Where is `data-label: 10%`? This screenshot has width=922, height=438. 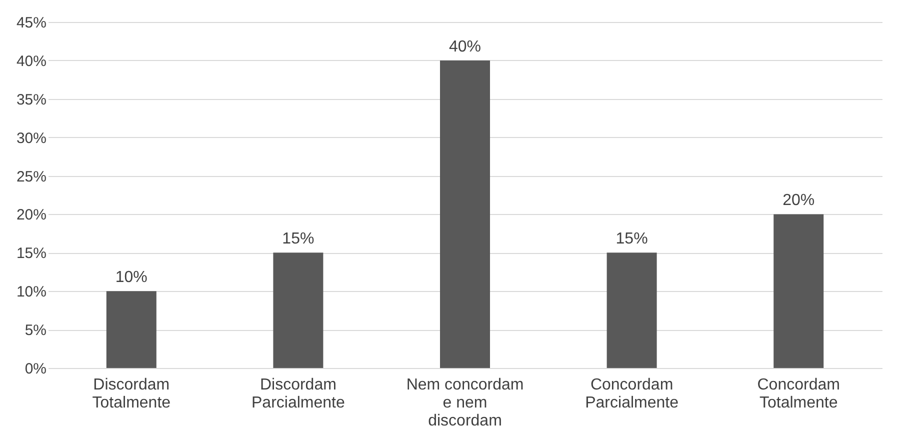 data-label: 10% is located at coordinates (131, 277).